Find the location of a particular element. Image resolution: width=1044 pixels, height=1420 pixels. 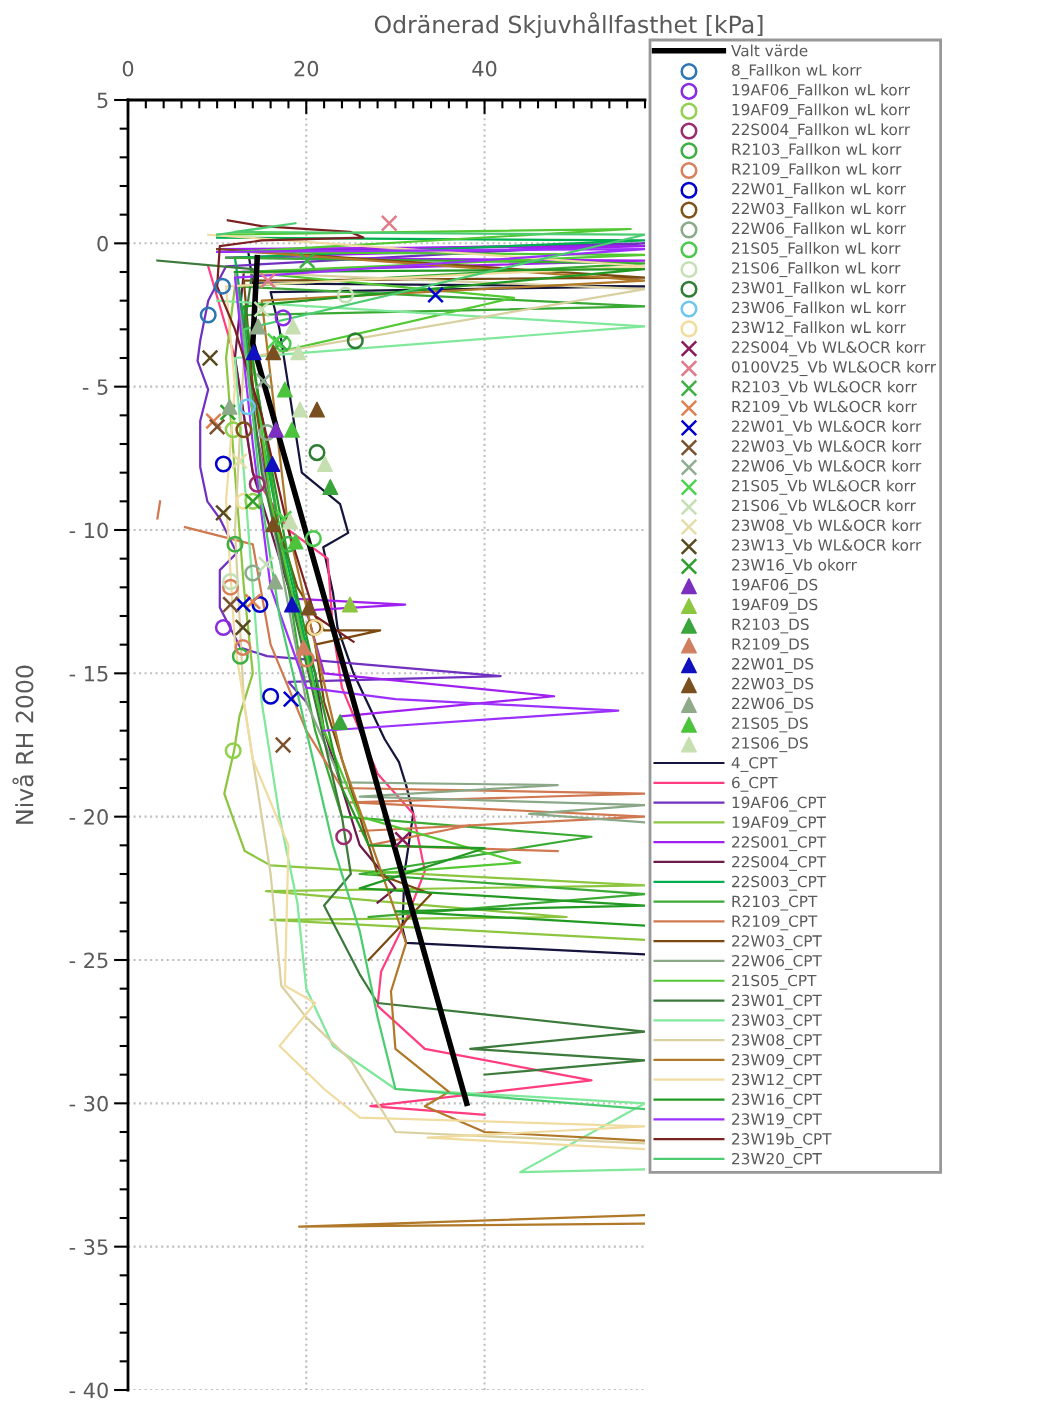

legend-label: 23W08_Vb WL&OCR korr is located at coordinates (827, 527).